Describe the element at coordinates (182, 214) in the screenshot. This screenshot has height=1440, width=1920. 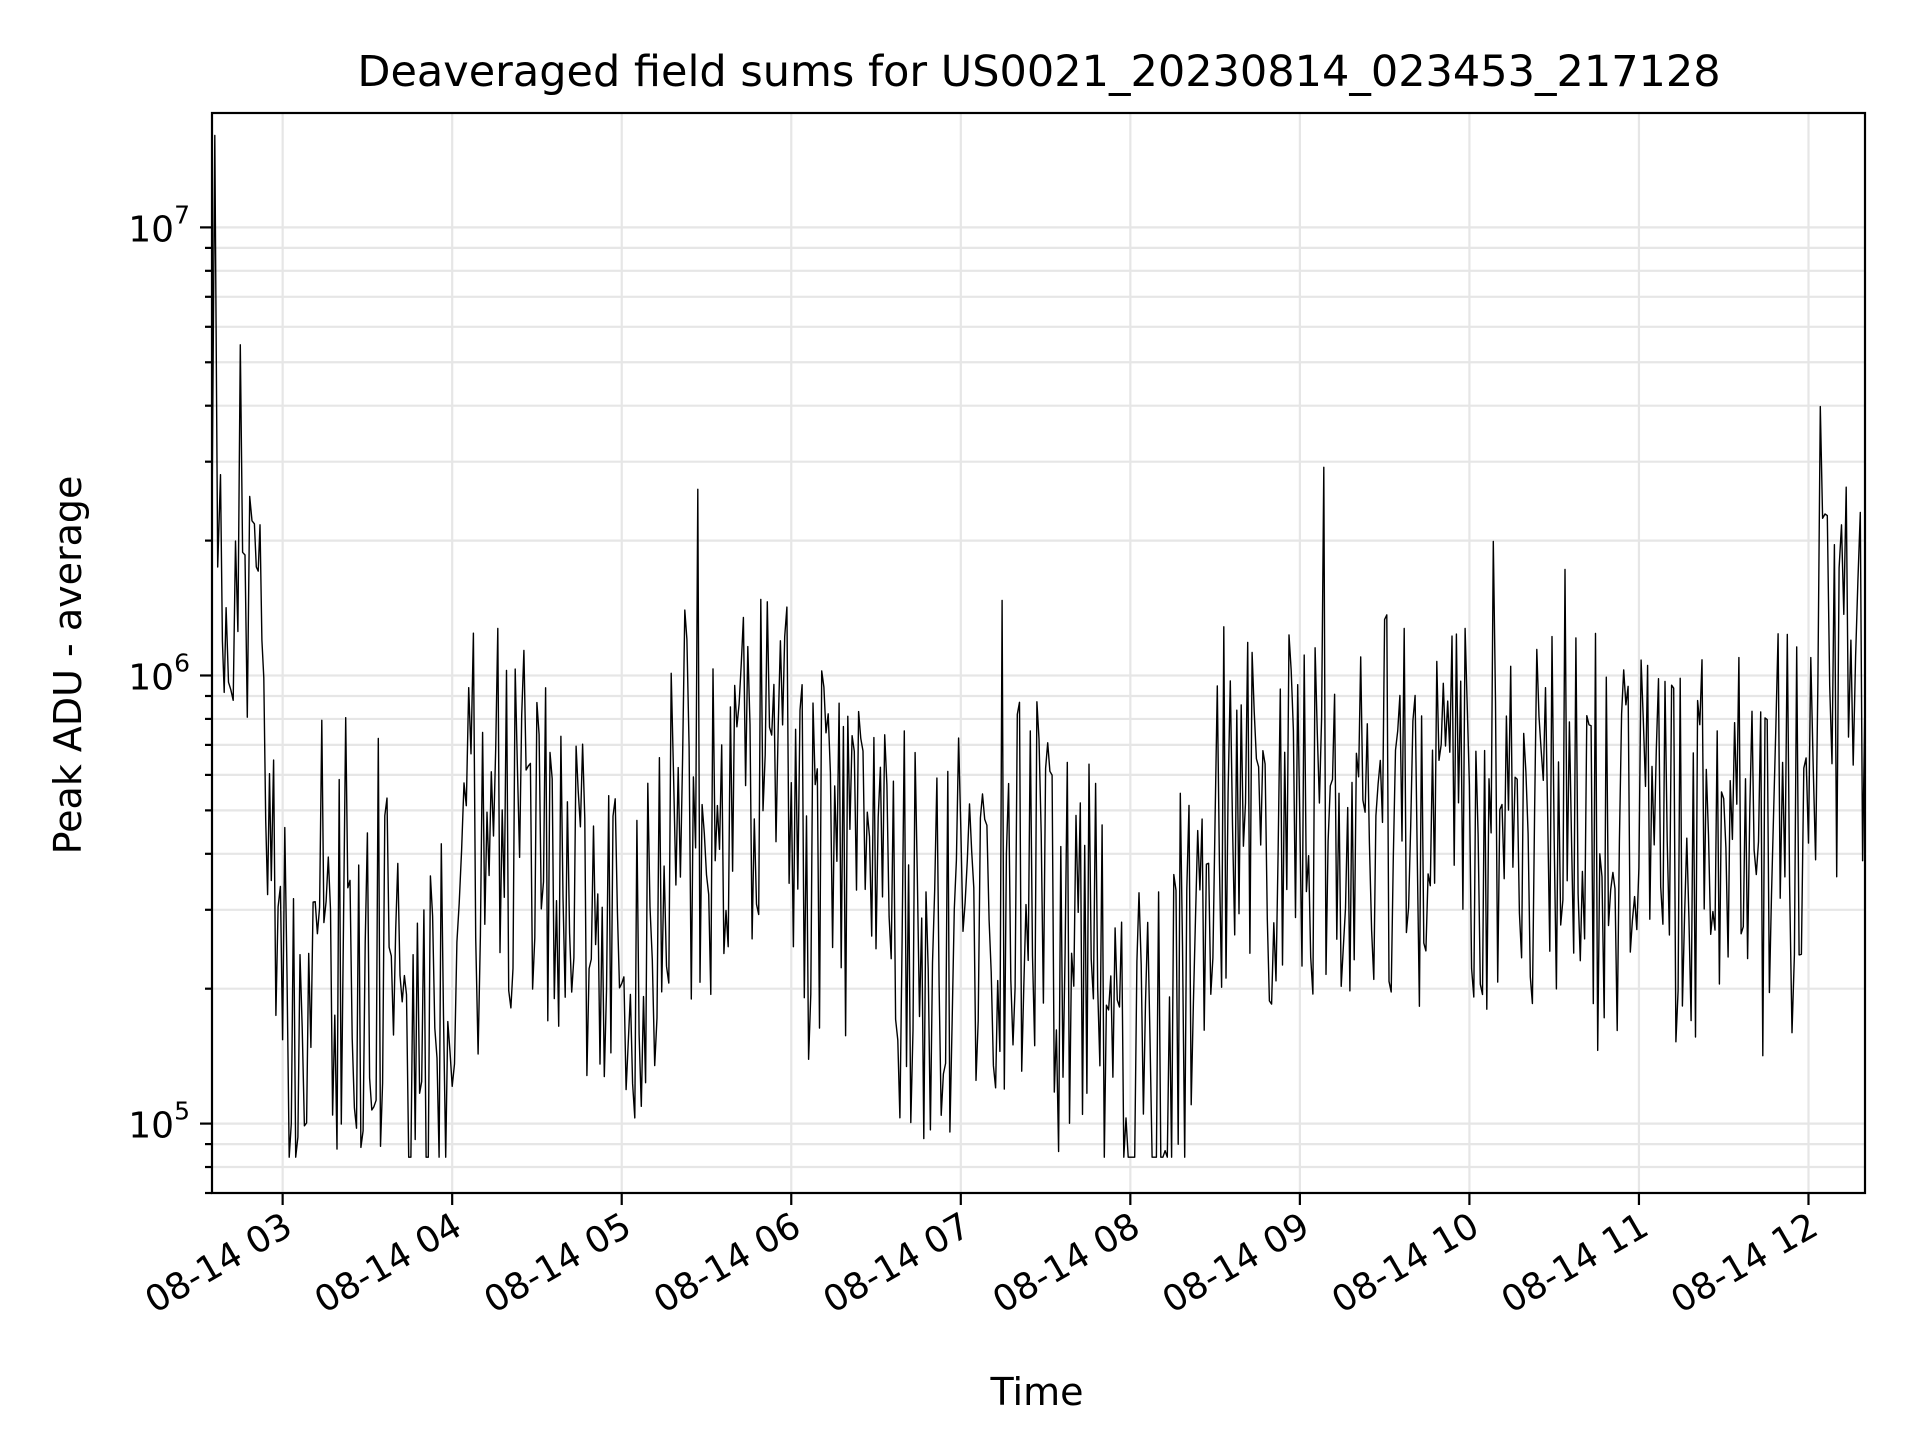
I see `y-tick-exponent: 7` at that location.